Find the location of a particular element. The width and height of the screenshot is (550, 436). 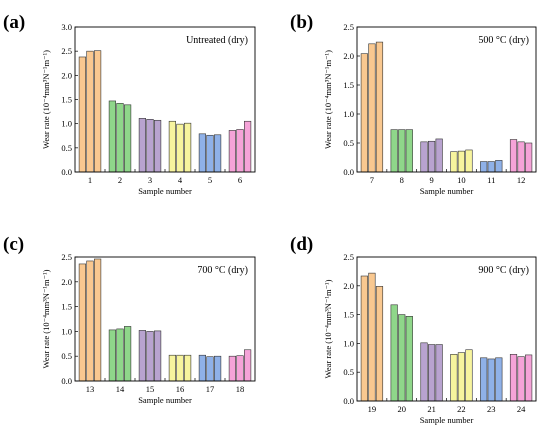

x-tick-label: 1 is located at coordinates (90, 180).